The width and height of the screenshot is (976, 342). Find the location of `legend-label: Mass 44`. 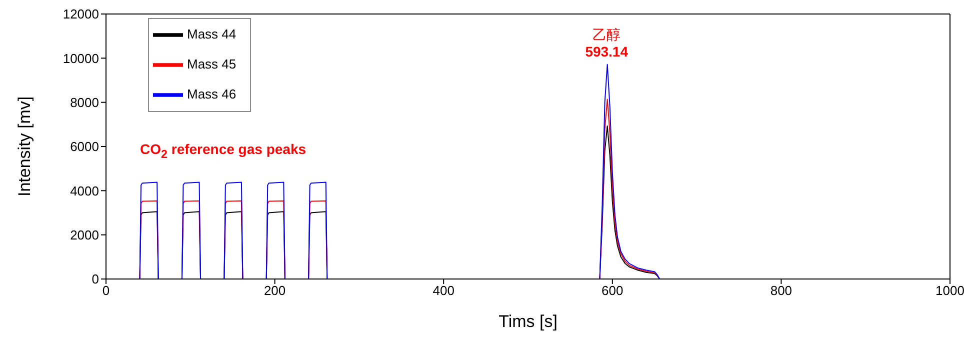

legend-label: Mass 44 is located at coordinates (211, 34).